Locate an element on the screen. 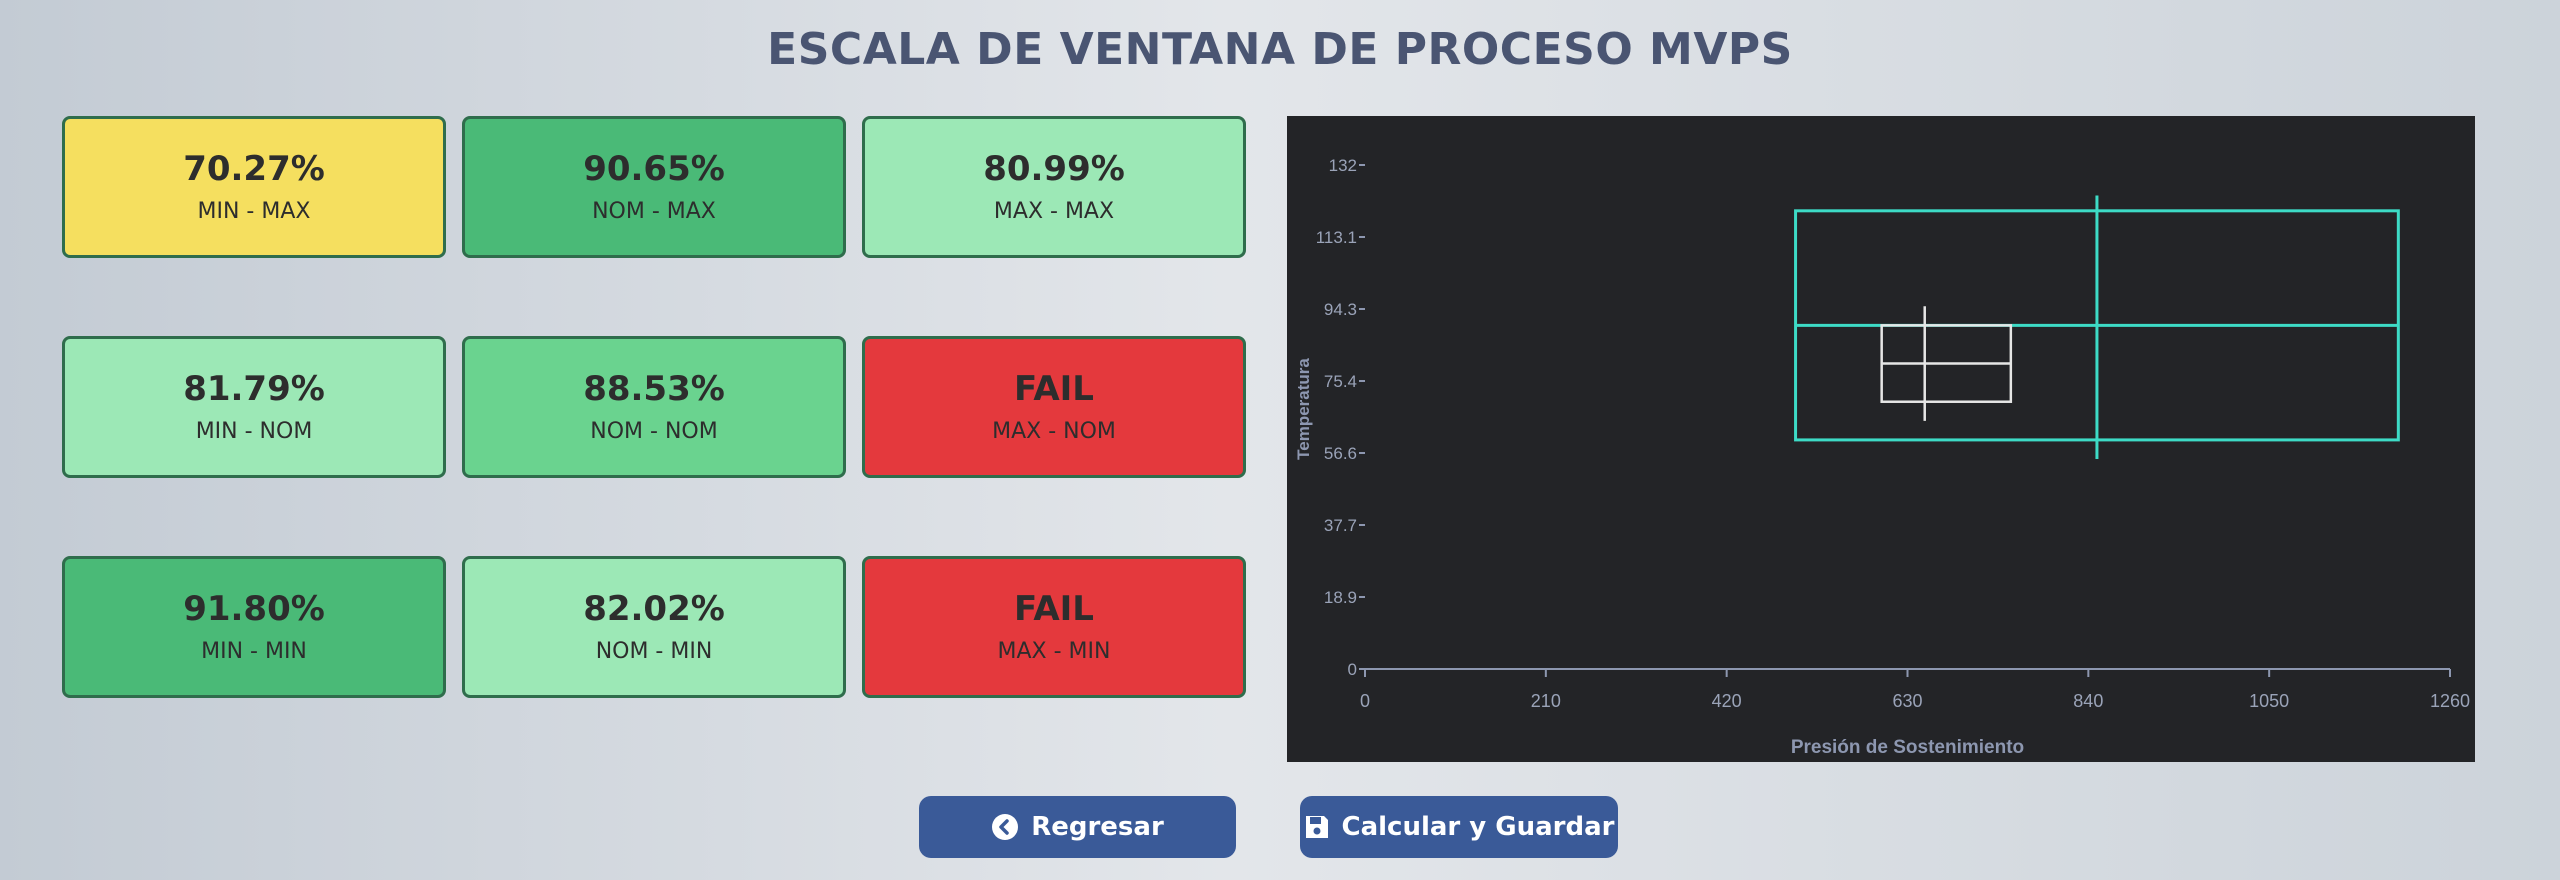  y-axis-title: Temperatura is located at coordinates (1303, 409).